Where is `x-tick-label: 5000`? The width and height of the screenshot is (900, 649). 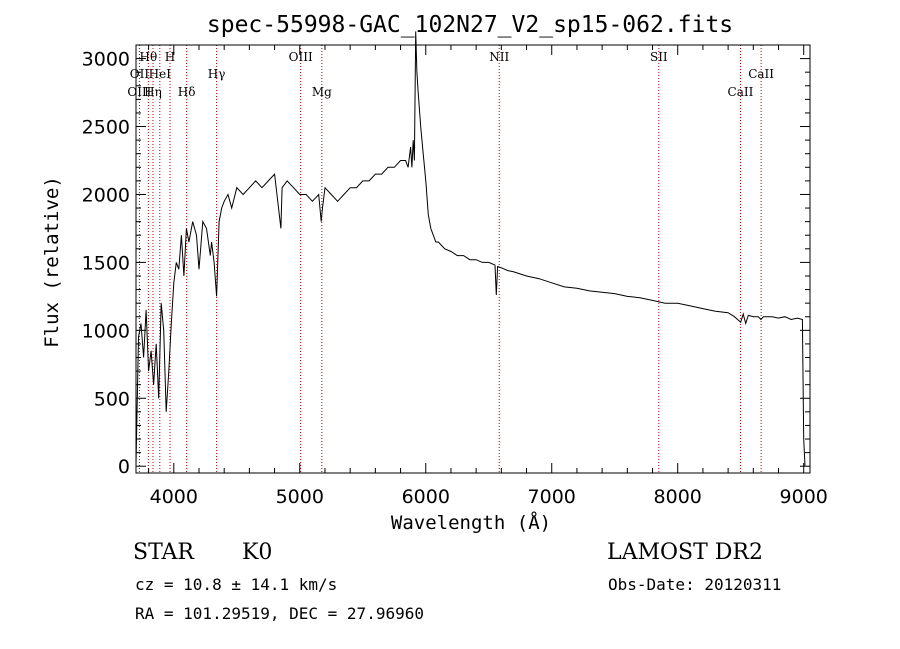
x-tick-label: 5000 is located at coordinates (300, 497).